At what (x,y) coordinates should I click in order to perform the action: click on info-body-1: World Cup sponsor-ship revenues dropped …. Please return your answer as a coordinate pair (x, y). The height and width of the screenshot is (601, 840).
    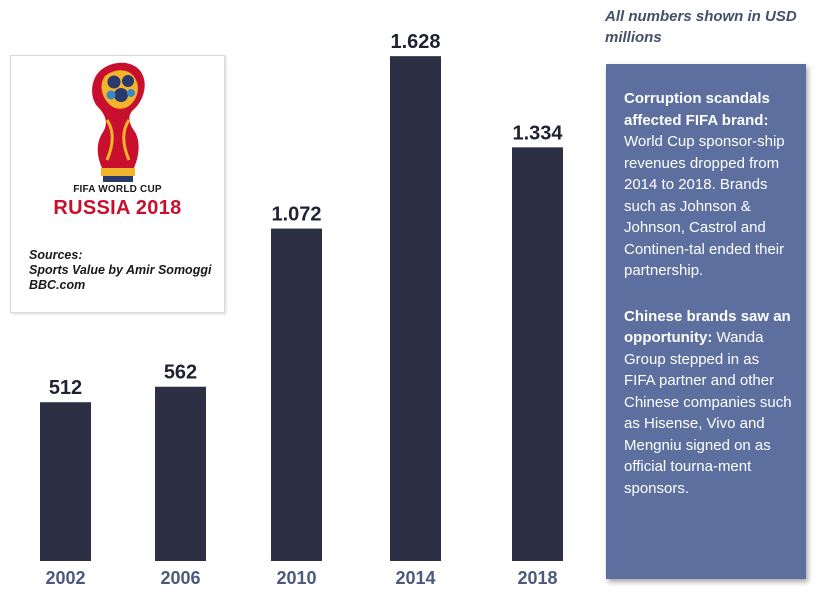
    Looking at the image, I should click on (704, 206).